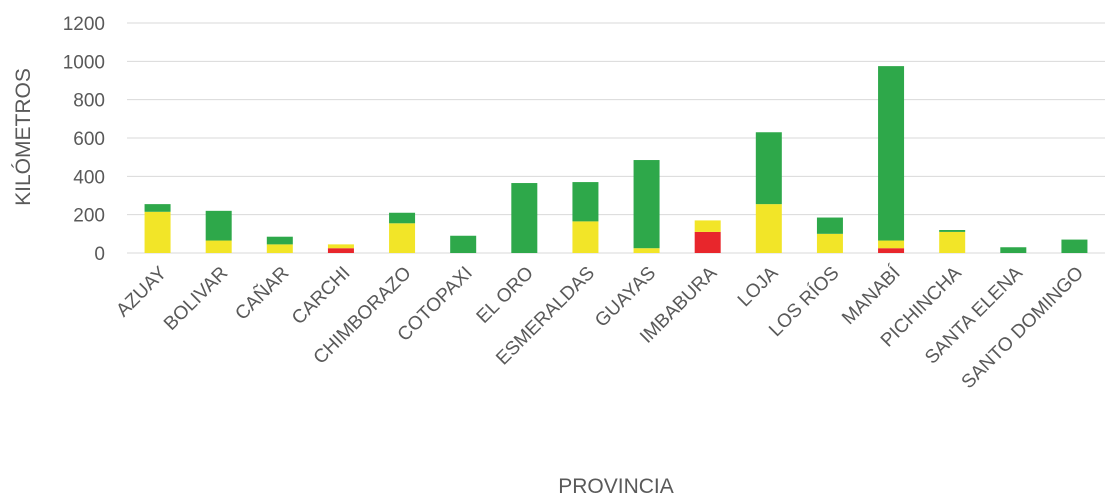  What do you see at coordinates (758, 286) in the screenshot?
I see `x-tick-label: LOJA` at bounding box center [758, 286].